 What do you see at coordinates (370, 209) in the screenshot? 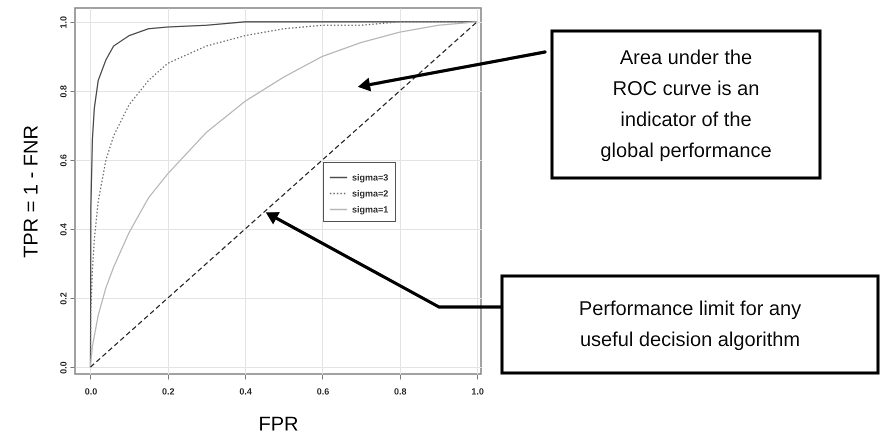
I see `legend-label: sigma=1` at bounding box center [370, 209].